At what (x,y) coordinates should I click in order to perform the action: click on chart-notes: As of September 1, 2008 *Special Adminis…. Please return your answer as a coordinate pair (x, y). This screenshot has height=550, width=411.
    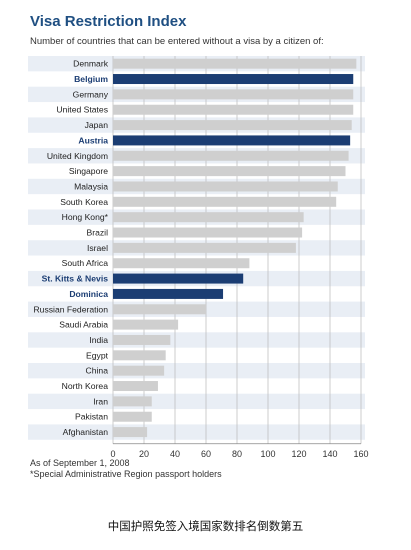
    Looking at the image, I should click on (126, 469).